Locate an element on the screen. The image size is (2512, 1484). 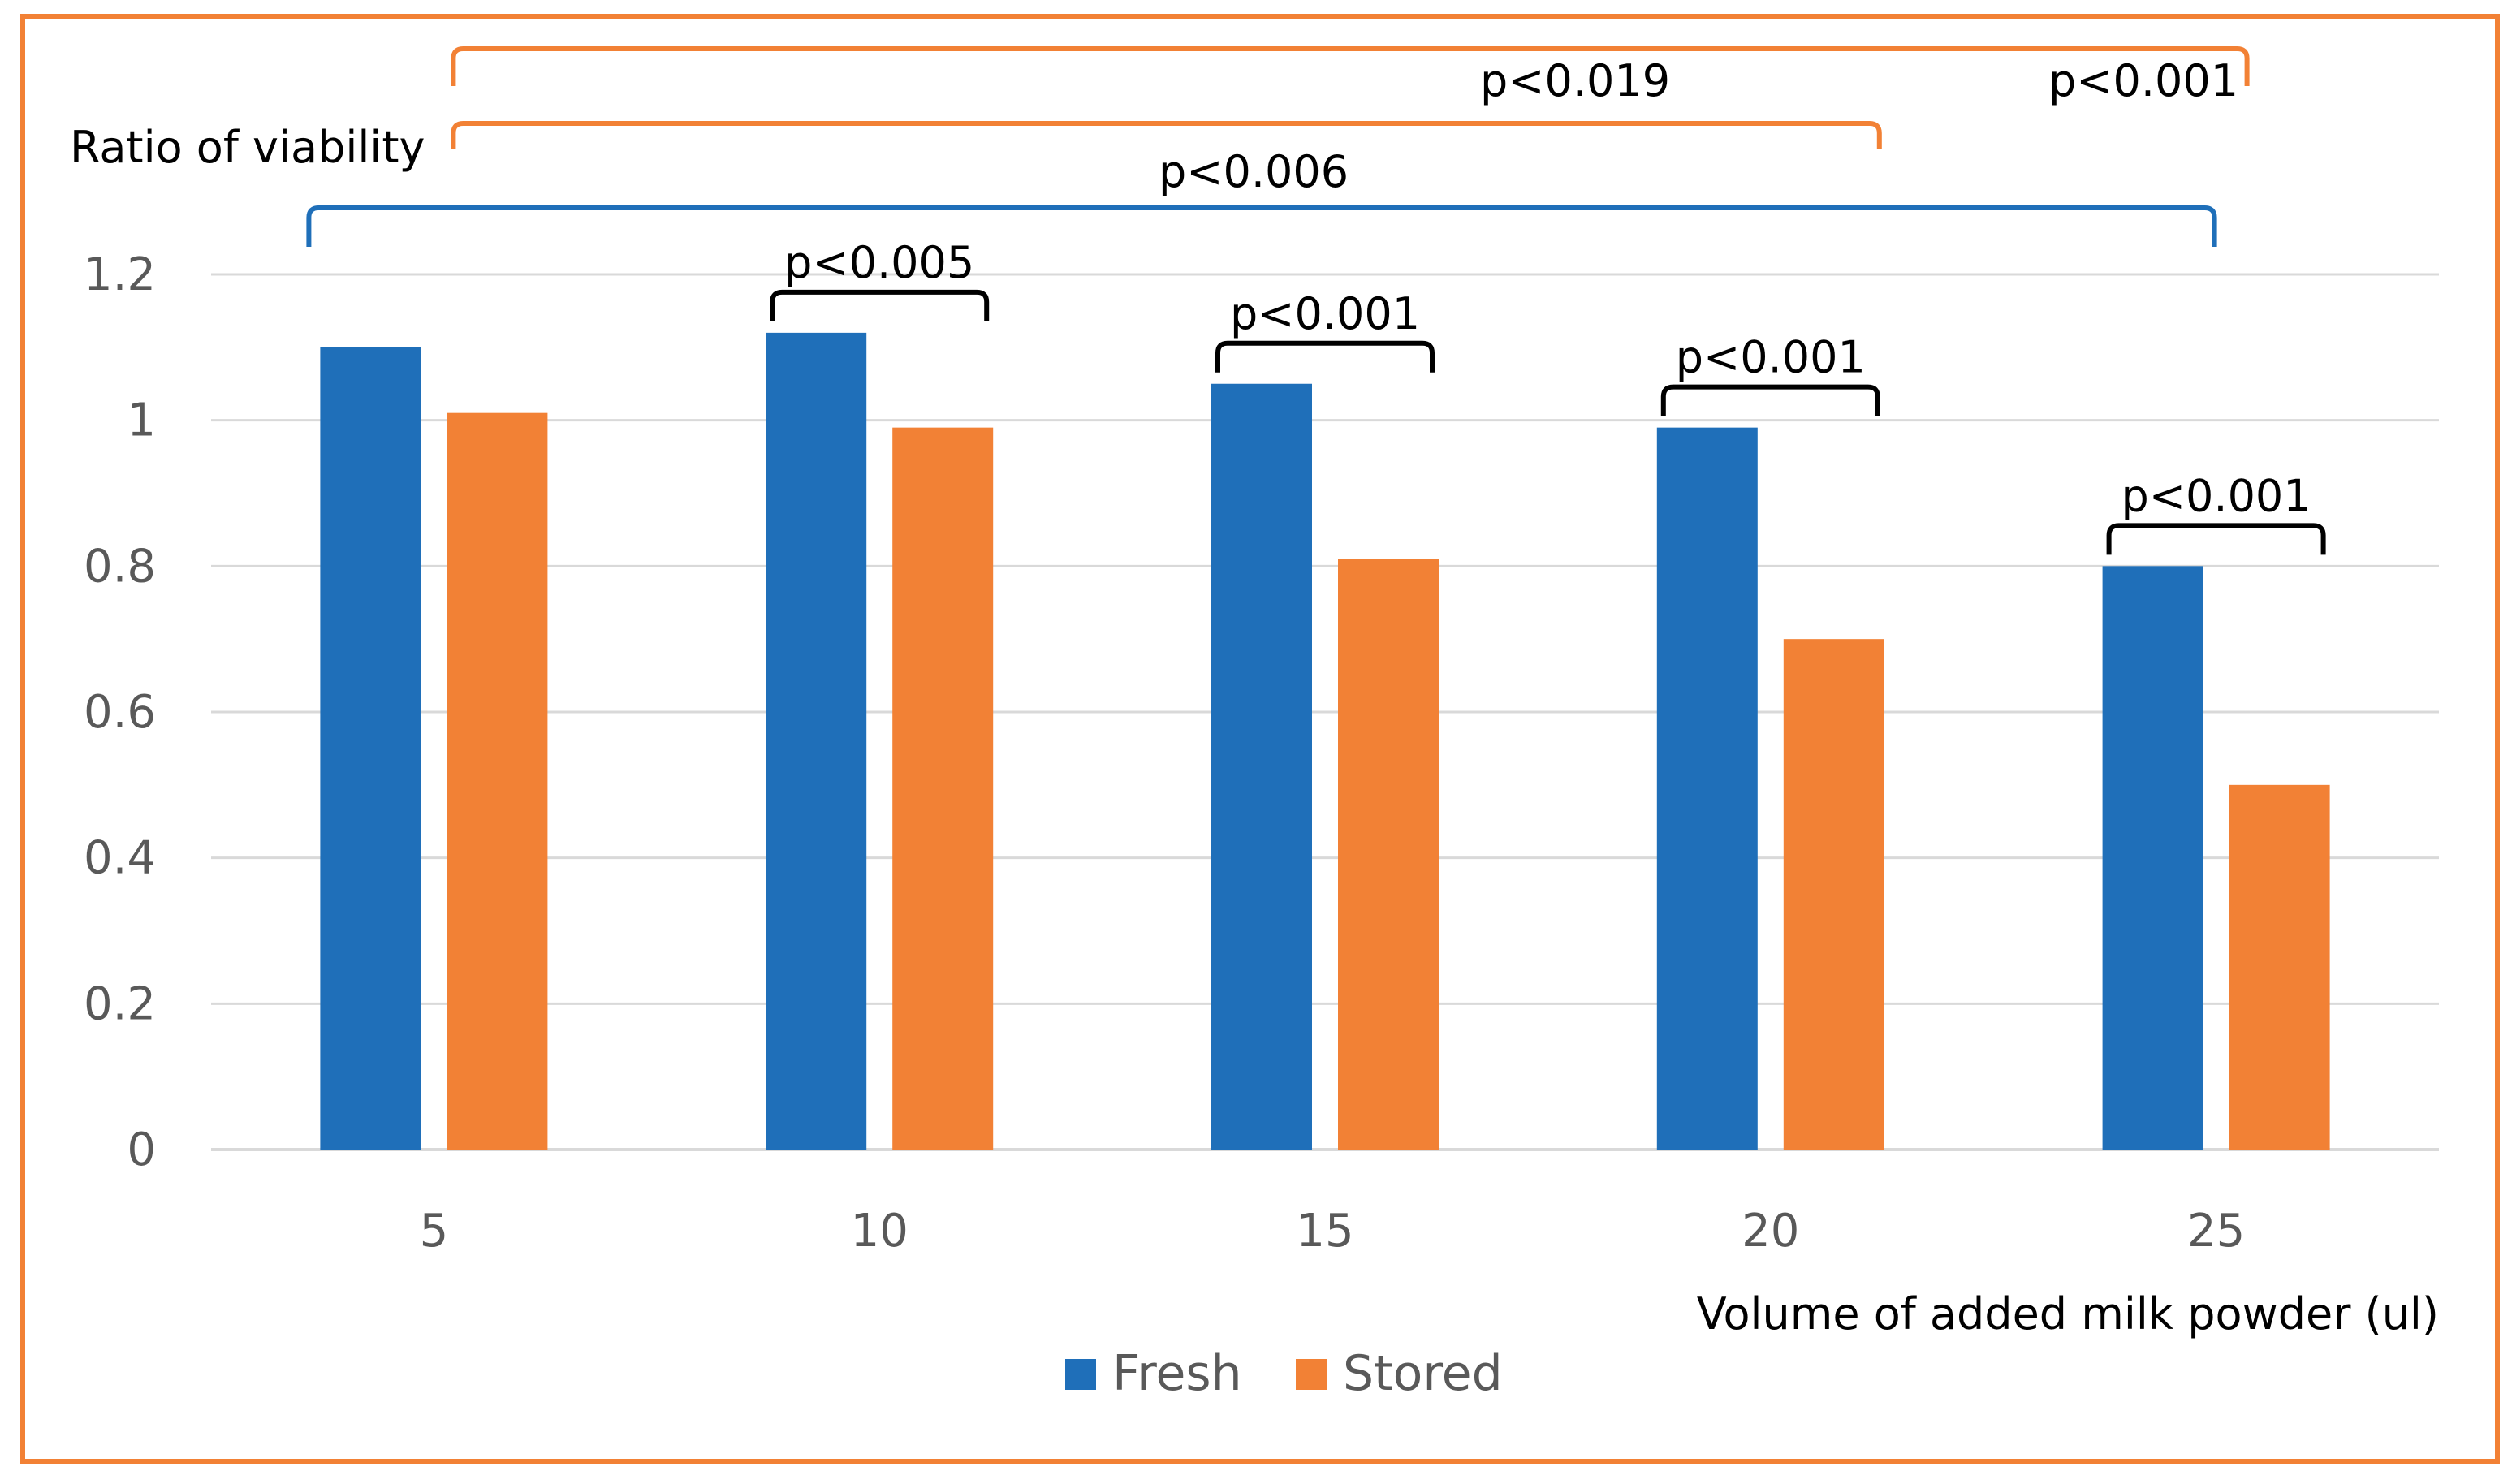
y-tick-label: 0.6 is located at coordinates (120, 712).